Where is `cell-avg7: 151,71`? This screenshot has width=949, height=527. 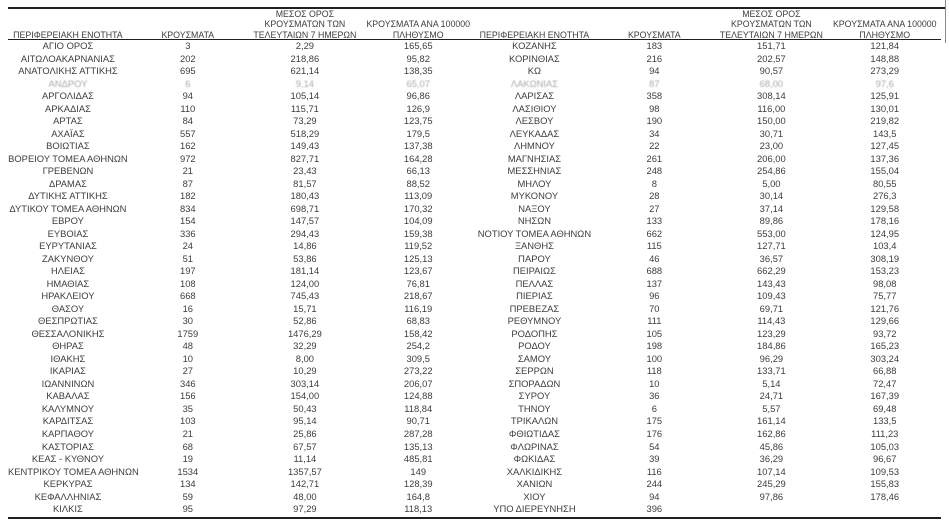
cell-avg7: 151,71 is located at coordinates (771, 45).